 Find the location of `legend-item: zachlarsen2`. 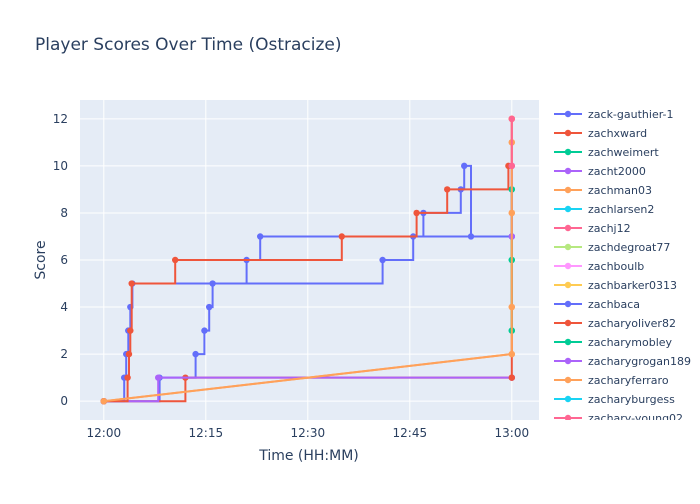

legend-item: zachlarsen2 is located at coordinates (604, 209).